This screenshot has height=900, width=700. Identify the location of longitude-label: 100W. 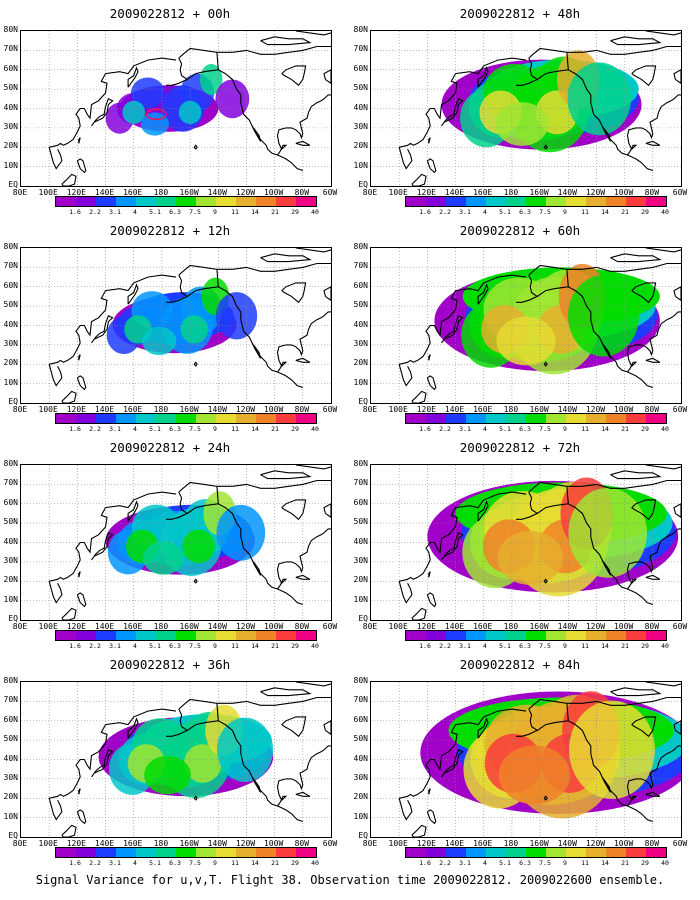
(273, 192).